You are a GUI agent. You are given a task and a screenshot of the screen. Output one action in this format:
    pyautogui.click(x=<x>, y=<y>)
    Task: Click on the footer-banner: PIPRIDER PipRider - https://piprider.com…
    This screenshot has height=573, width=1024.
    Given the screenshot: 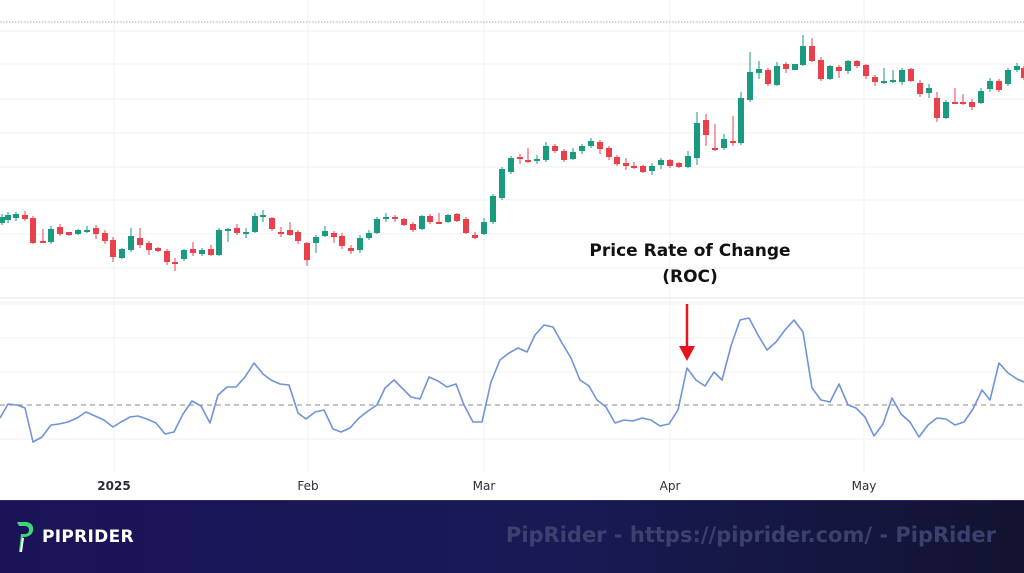 What is the action you would take?
    pyautogui.click(x=512, y=536)
    